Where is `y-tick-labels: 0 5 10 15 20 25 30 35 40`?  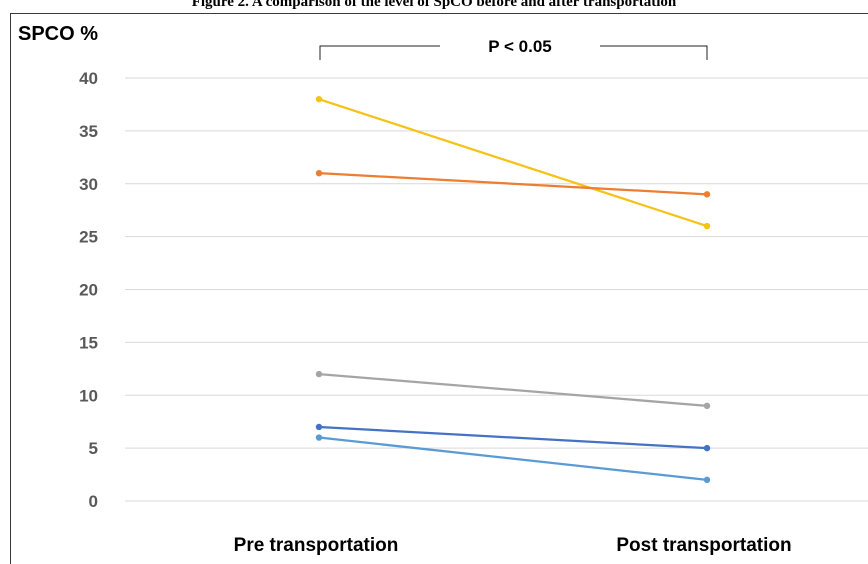
y-tick-labels: 0 5 10 15 20 25 30 35 40 is located at coordinates (88, 290).